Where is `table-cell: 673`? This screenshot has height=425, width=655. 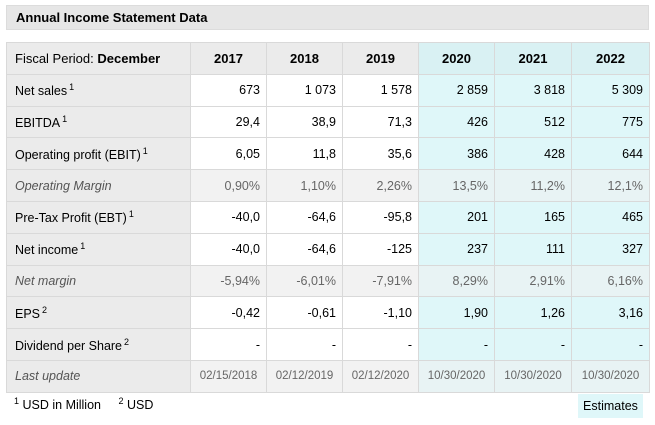 table-cell: 673 is located at coordinates (228, 90).